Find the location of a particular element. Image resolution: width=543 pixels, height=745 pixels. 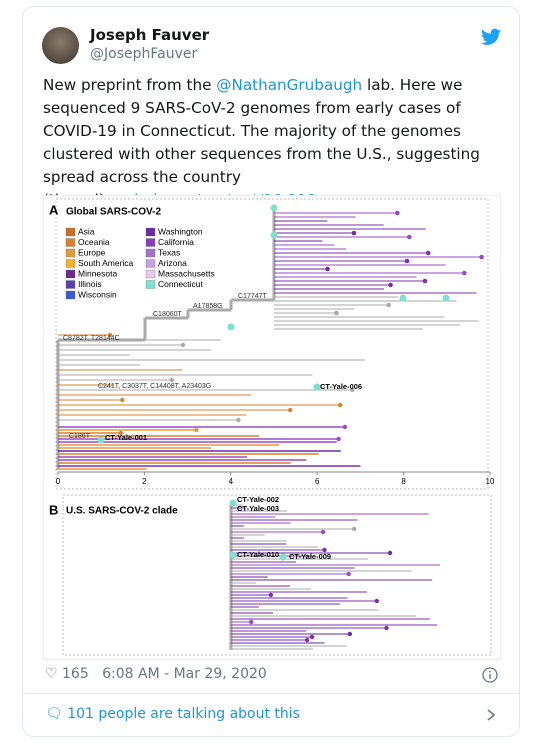

comment-icon: 🗨 is located at coordinates (54, 714).